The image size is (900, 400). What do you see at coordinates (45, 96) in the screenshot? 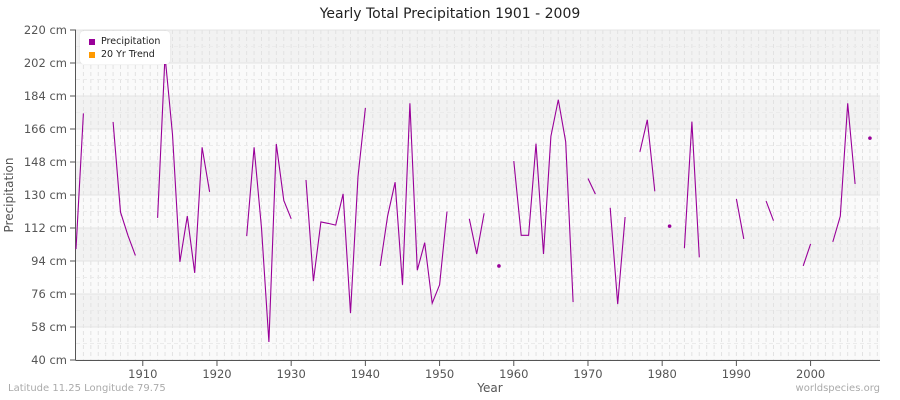
I see `y-tick-label: 184 cm` at bounding box center [45, 96].